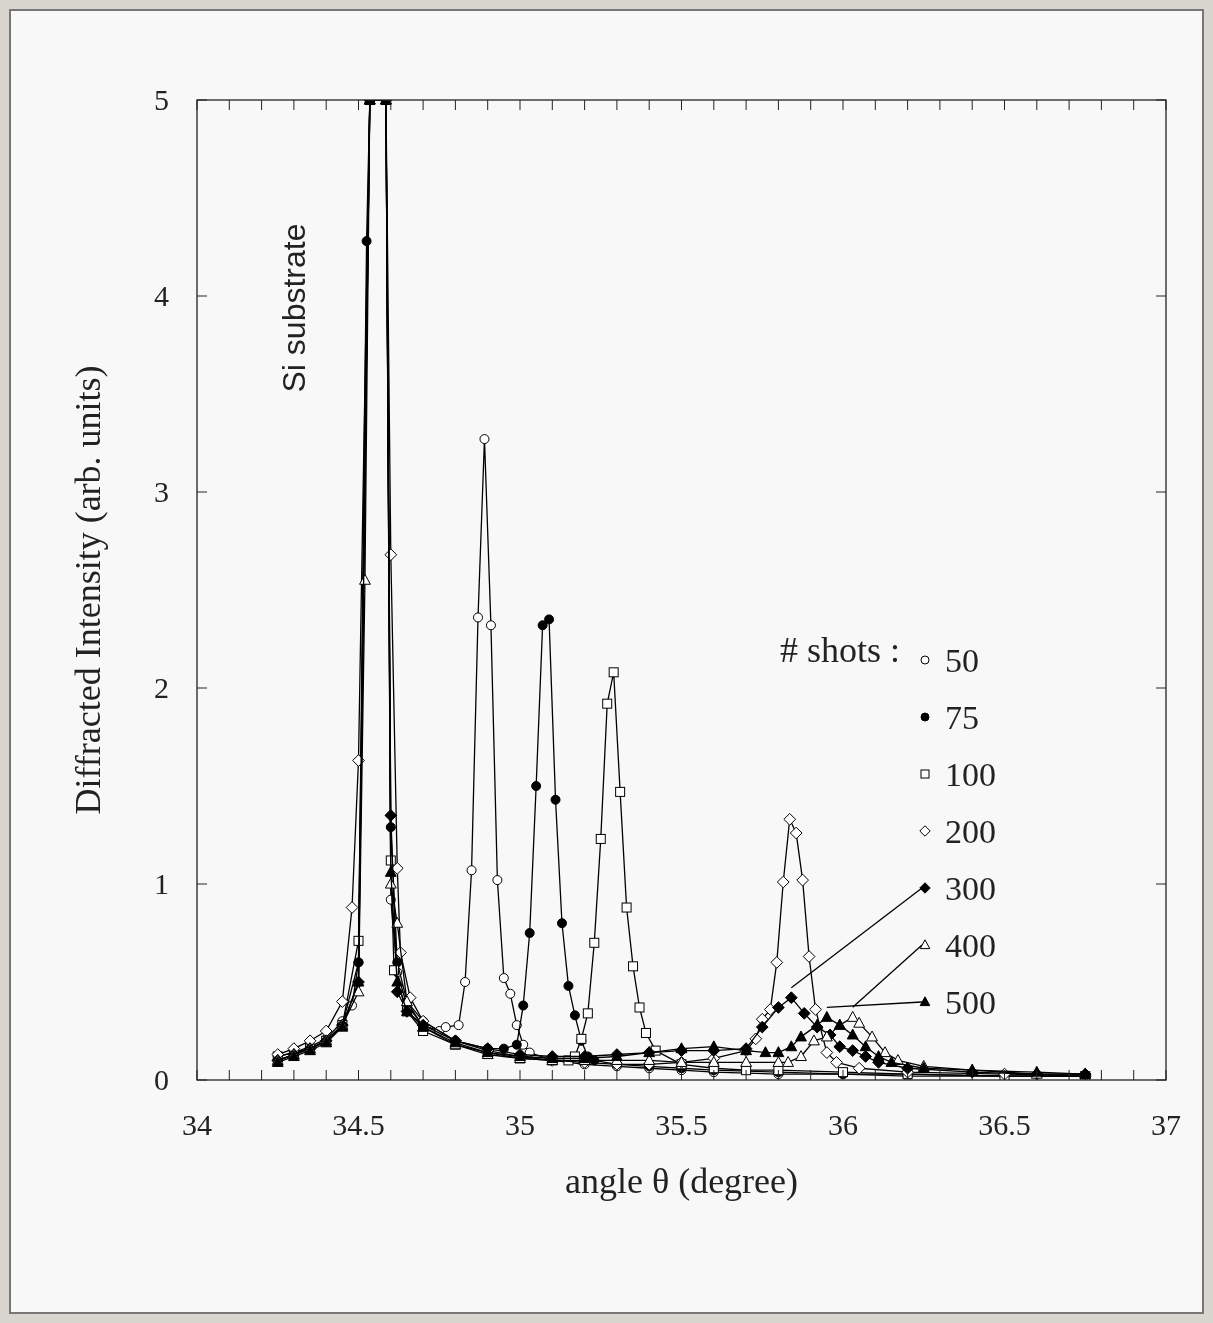  I want to click on legend-label: 300, so click(970, 888).